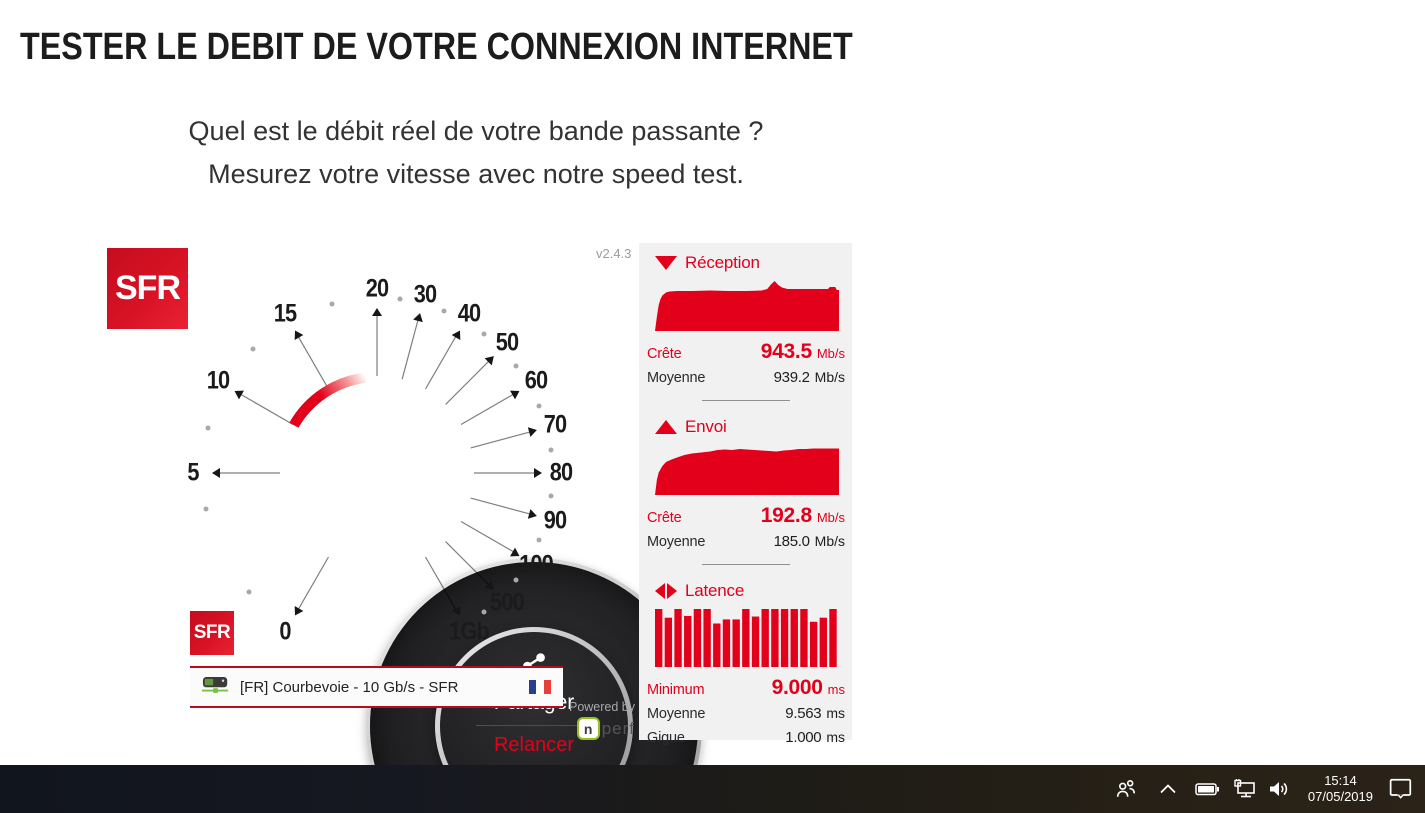 This screenshot has height=813, width=1425. Describe the element at coordinates (803, 737) in the screenshot. I see `stat-value: 1.000` at that location.